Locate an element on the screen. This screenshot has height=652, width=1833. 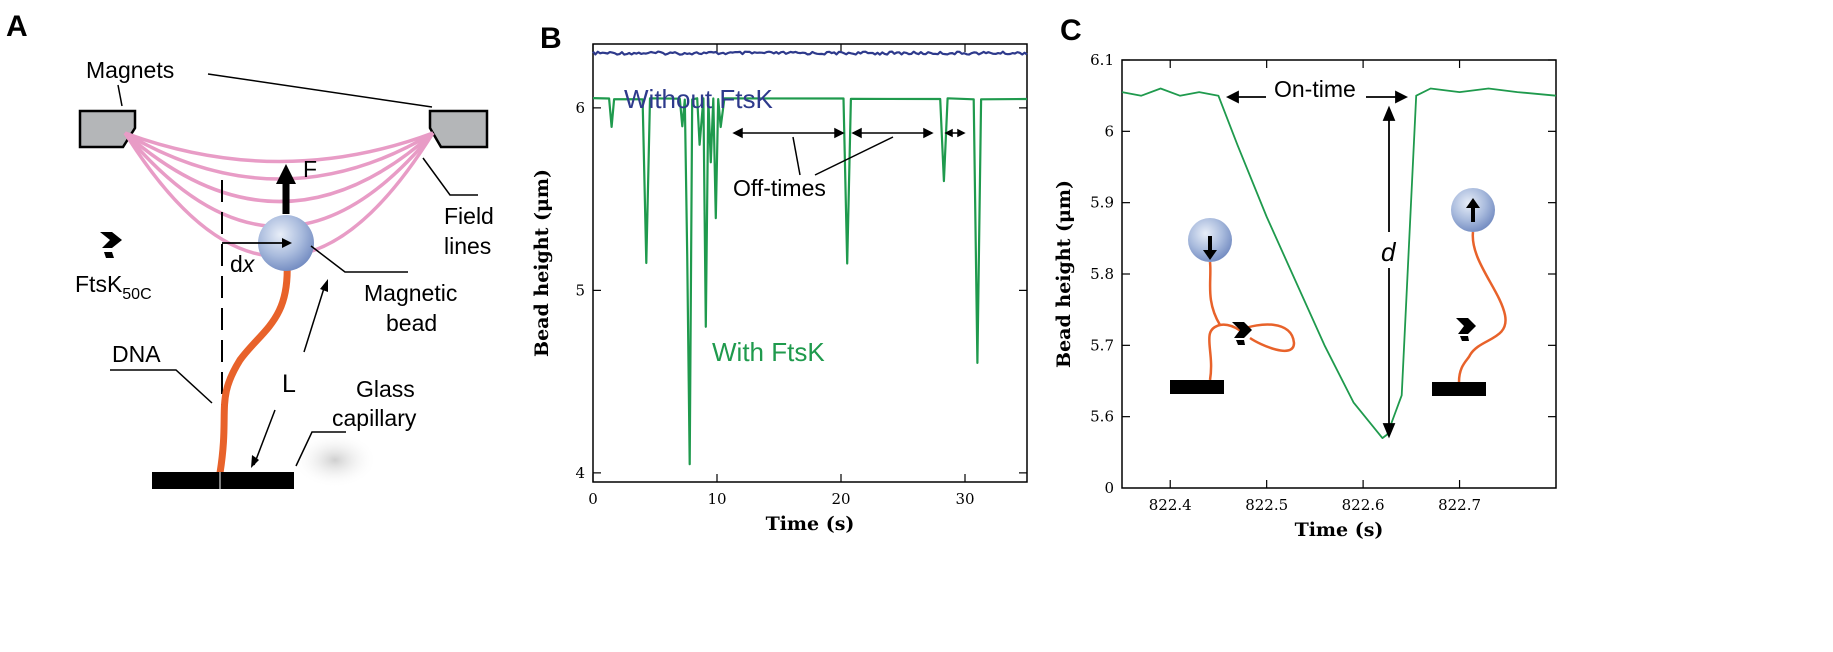
inset-looped-dna is located at coordinates (1233, 306).